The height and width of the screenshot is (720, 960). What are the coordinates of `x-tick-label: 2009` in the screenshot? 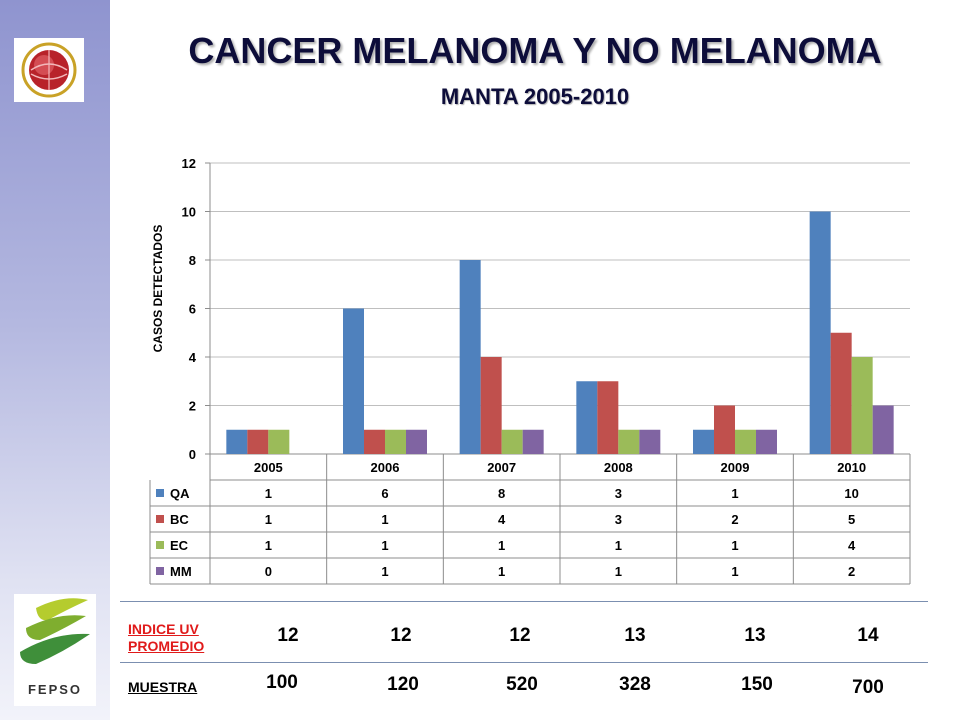 It's located at (735, 467).